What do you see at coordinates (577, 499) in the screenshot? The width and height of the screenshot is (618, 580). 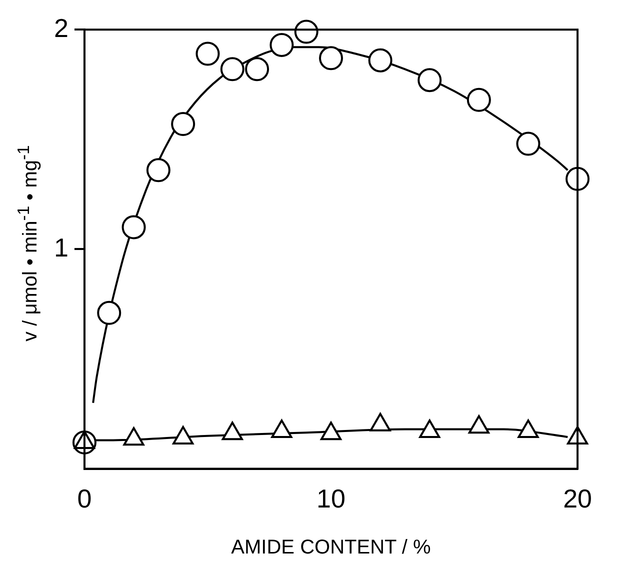 I see `x-tick-label: 20` at bounding box center [577, 499].